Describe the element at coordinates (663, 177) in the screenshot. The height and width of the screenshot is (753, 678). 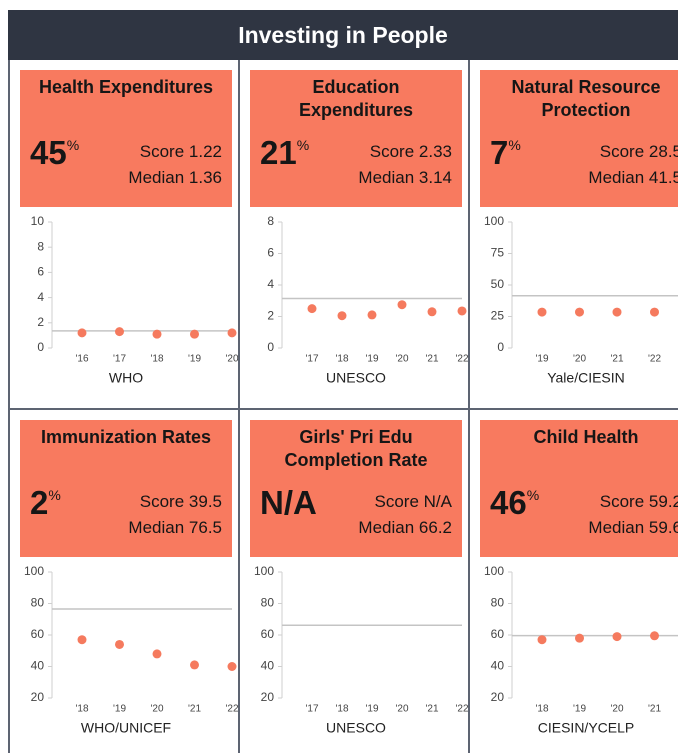
I see `median-value: 41.5` at that location.